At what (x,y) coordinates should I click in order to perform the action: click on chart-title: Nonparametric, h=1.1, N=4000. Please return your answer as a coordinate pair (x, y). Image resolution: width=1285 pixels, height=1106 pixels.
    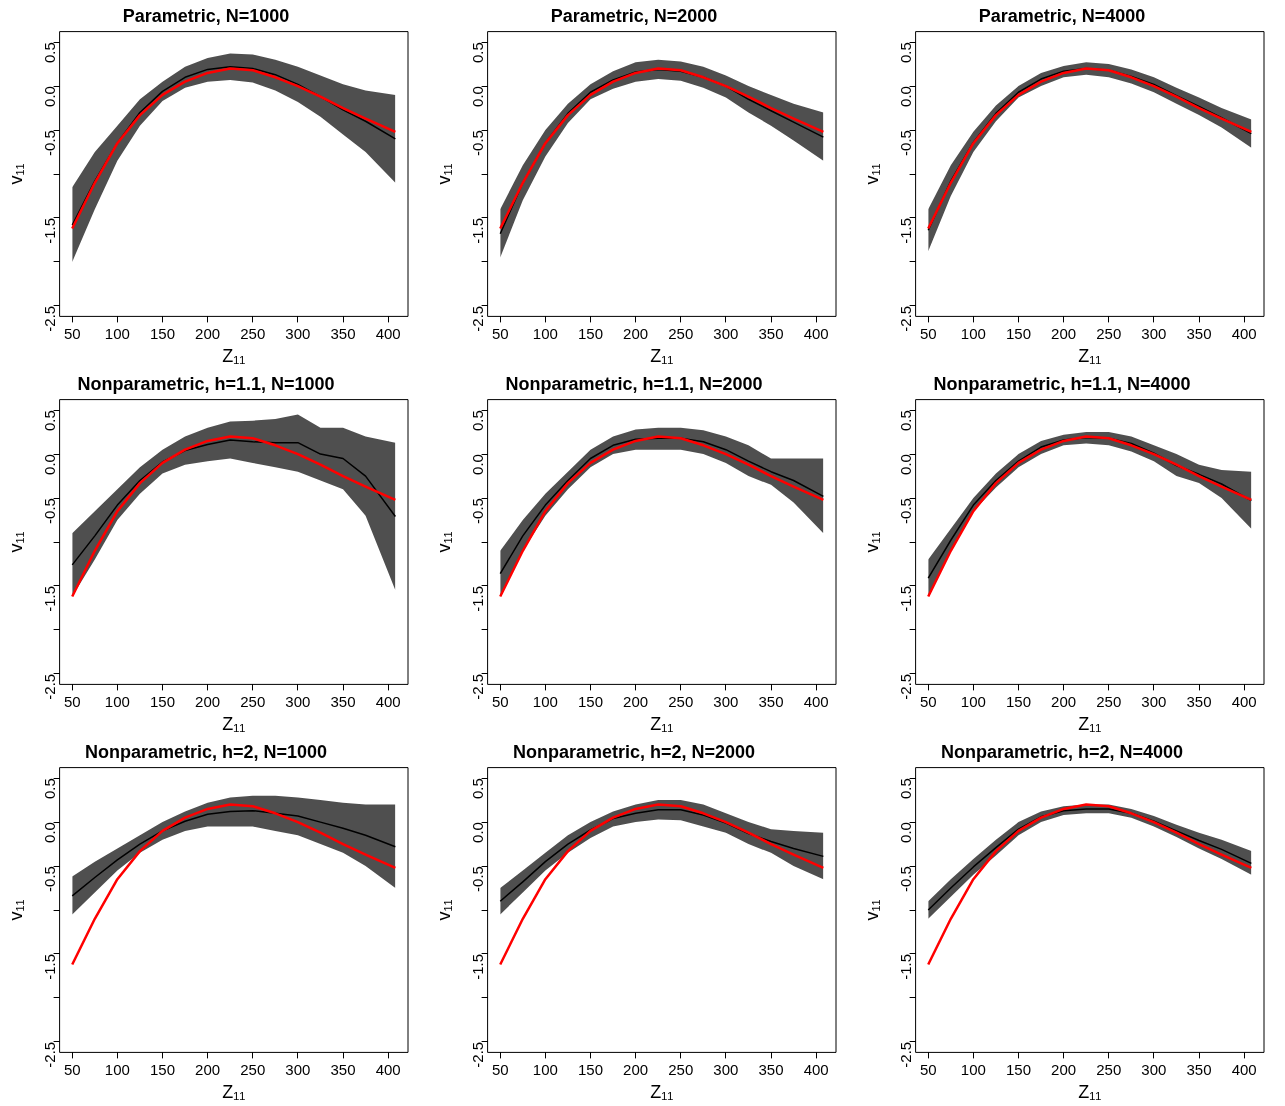
    Looking at the image, I should click on (1062, 383).